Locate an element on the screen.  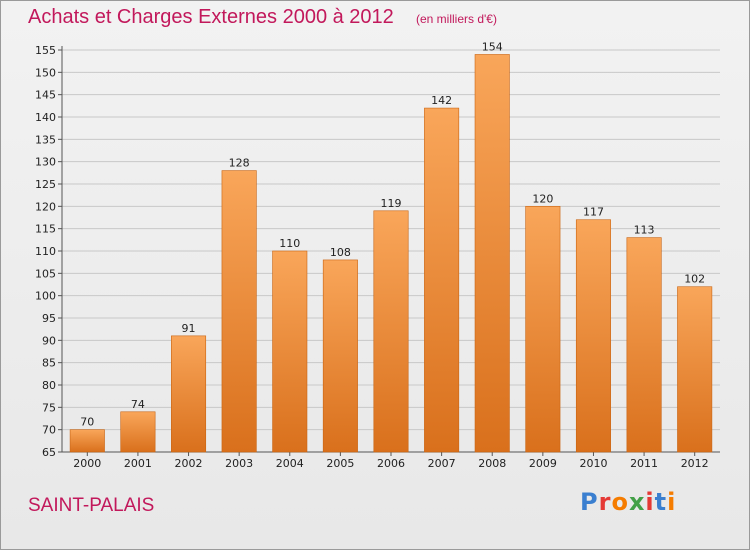
logo-letter: x is located at coordinates (637, 502).